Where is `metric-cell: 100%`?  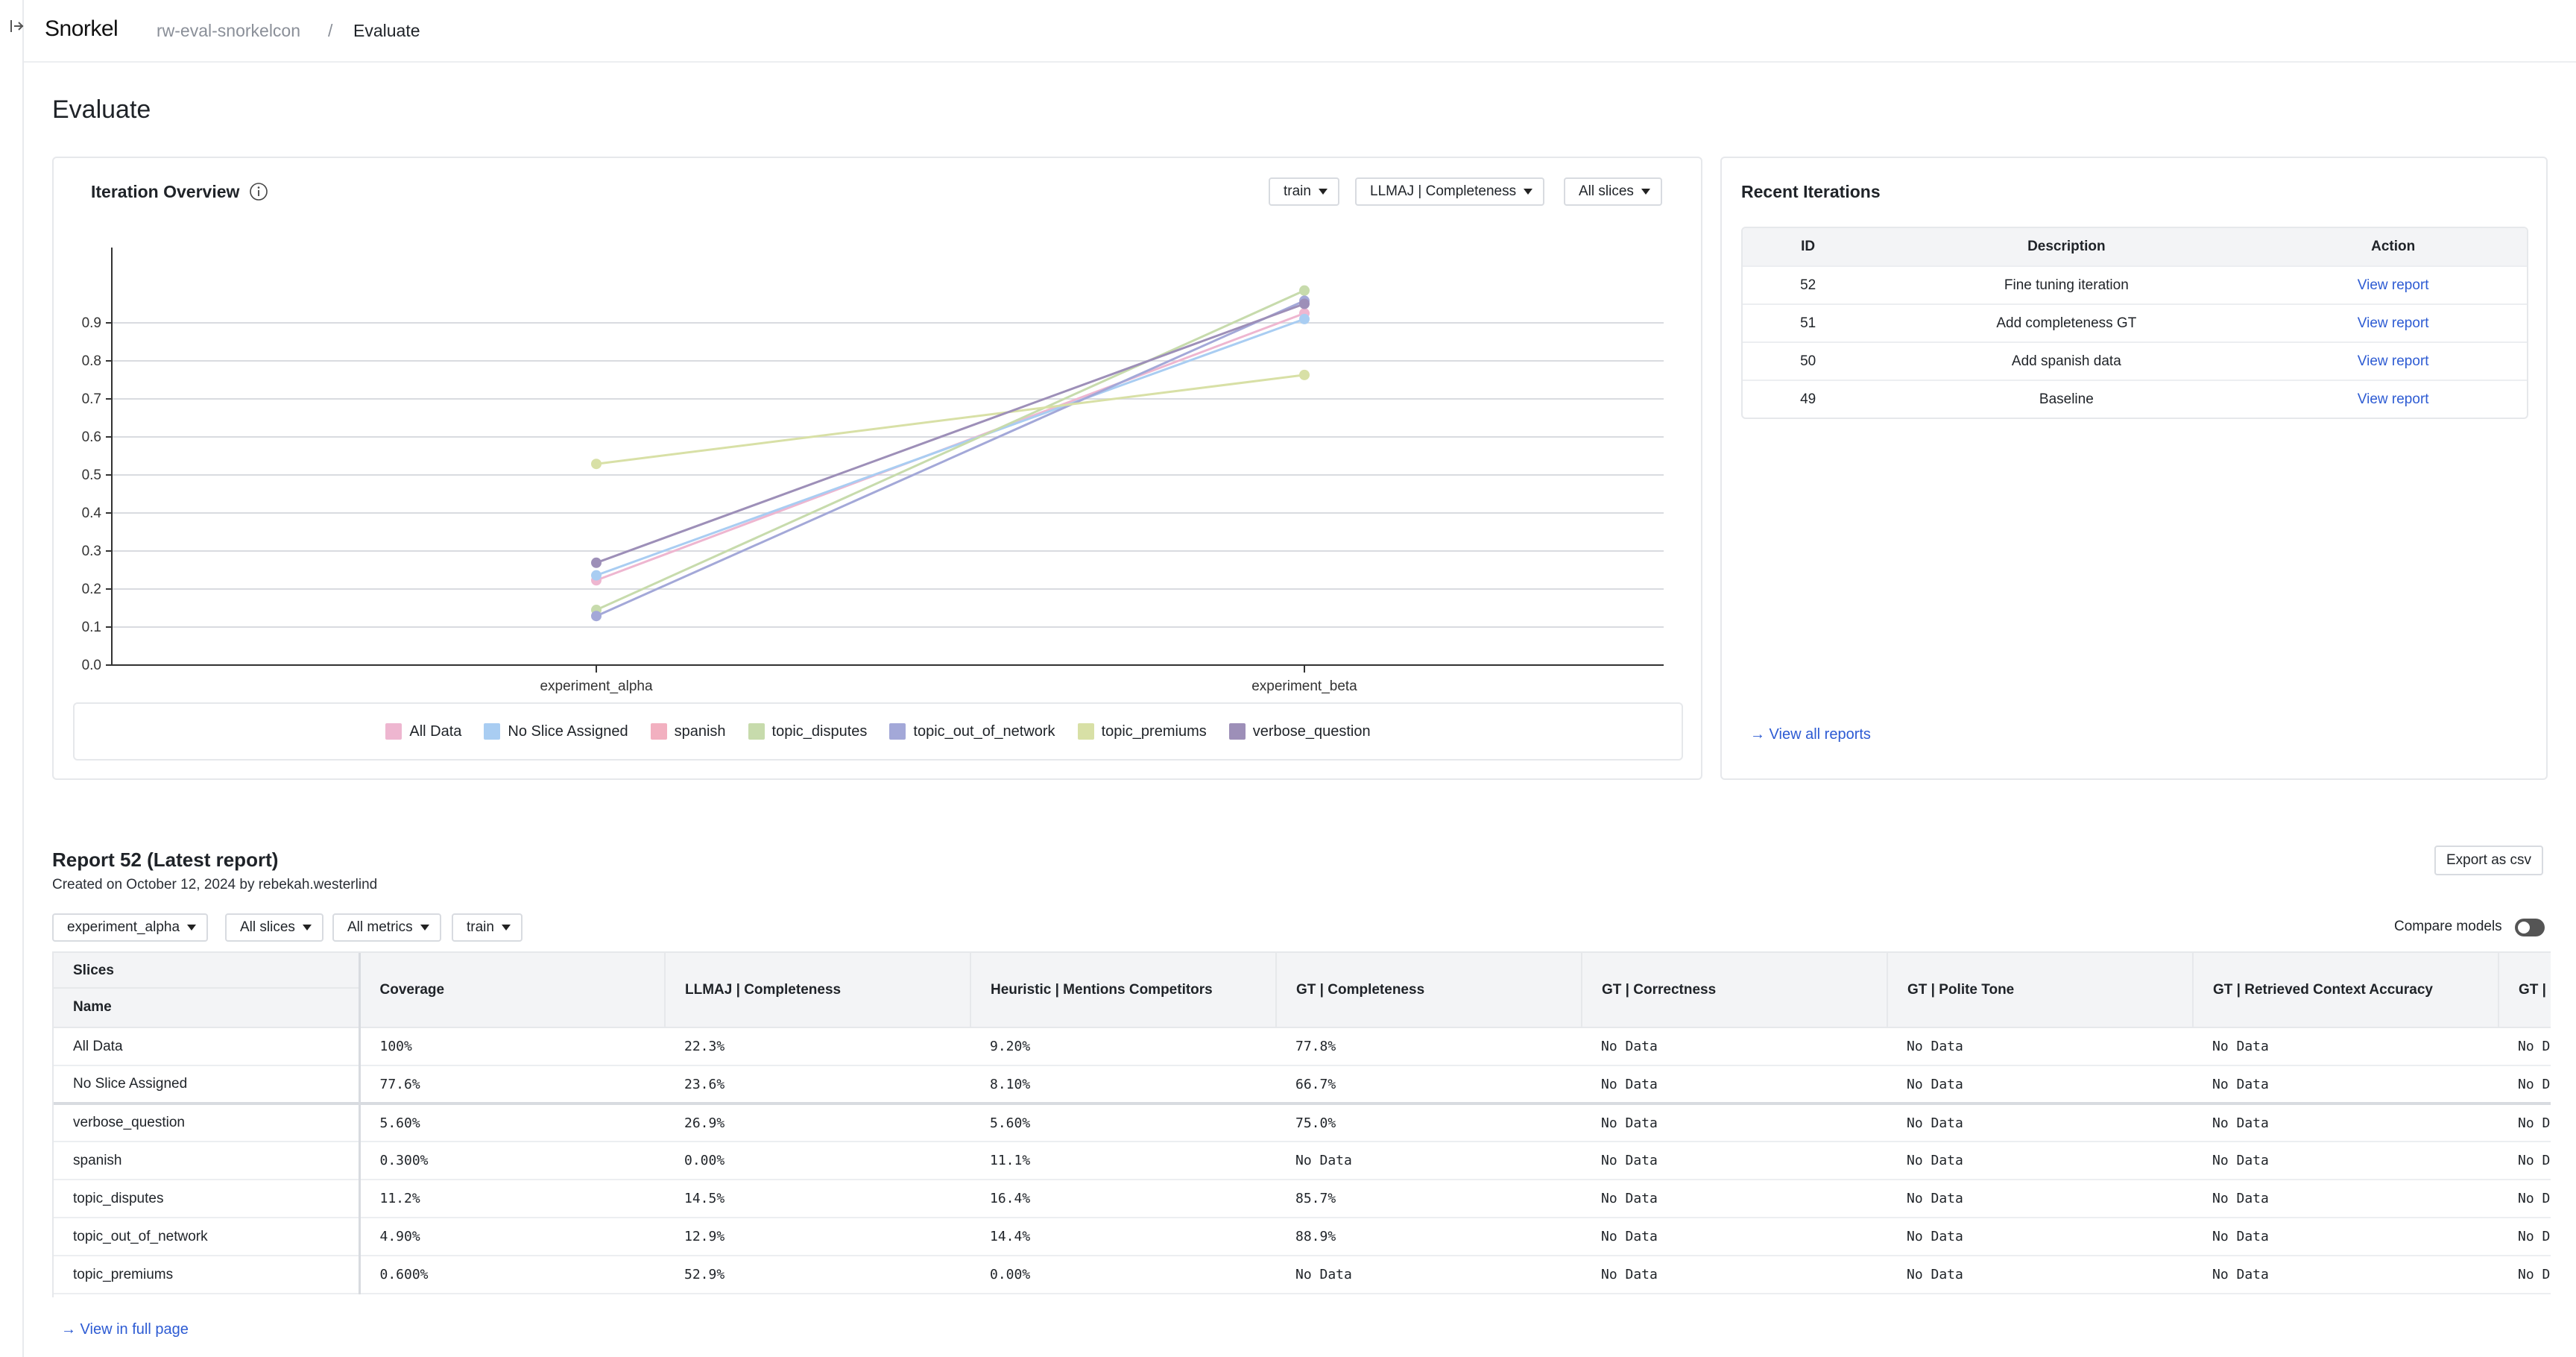 metric-cell: 100% is located at coordinates (512, 1046).